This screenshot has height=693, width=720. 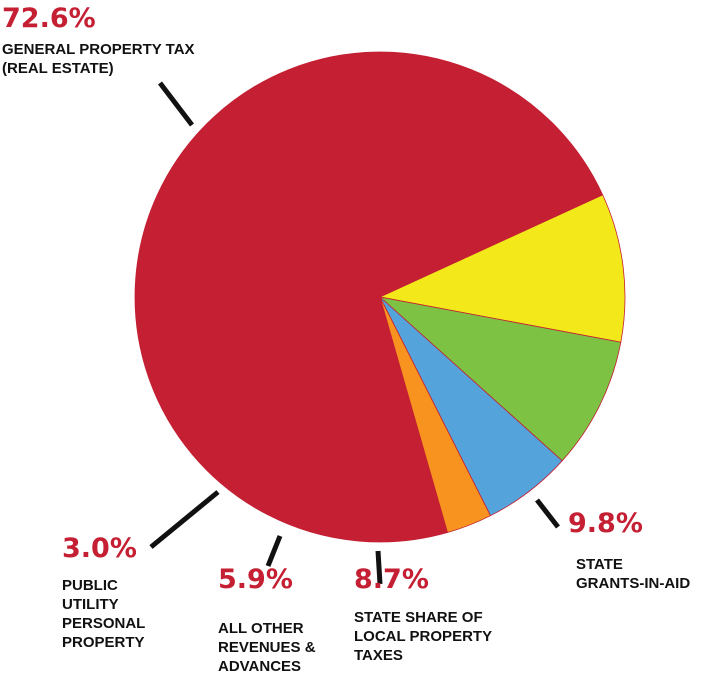 I want to click on value-label-all-other-revenues: 5.9%, so click(x=255, y=579).